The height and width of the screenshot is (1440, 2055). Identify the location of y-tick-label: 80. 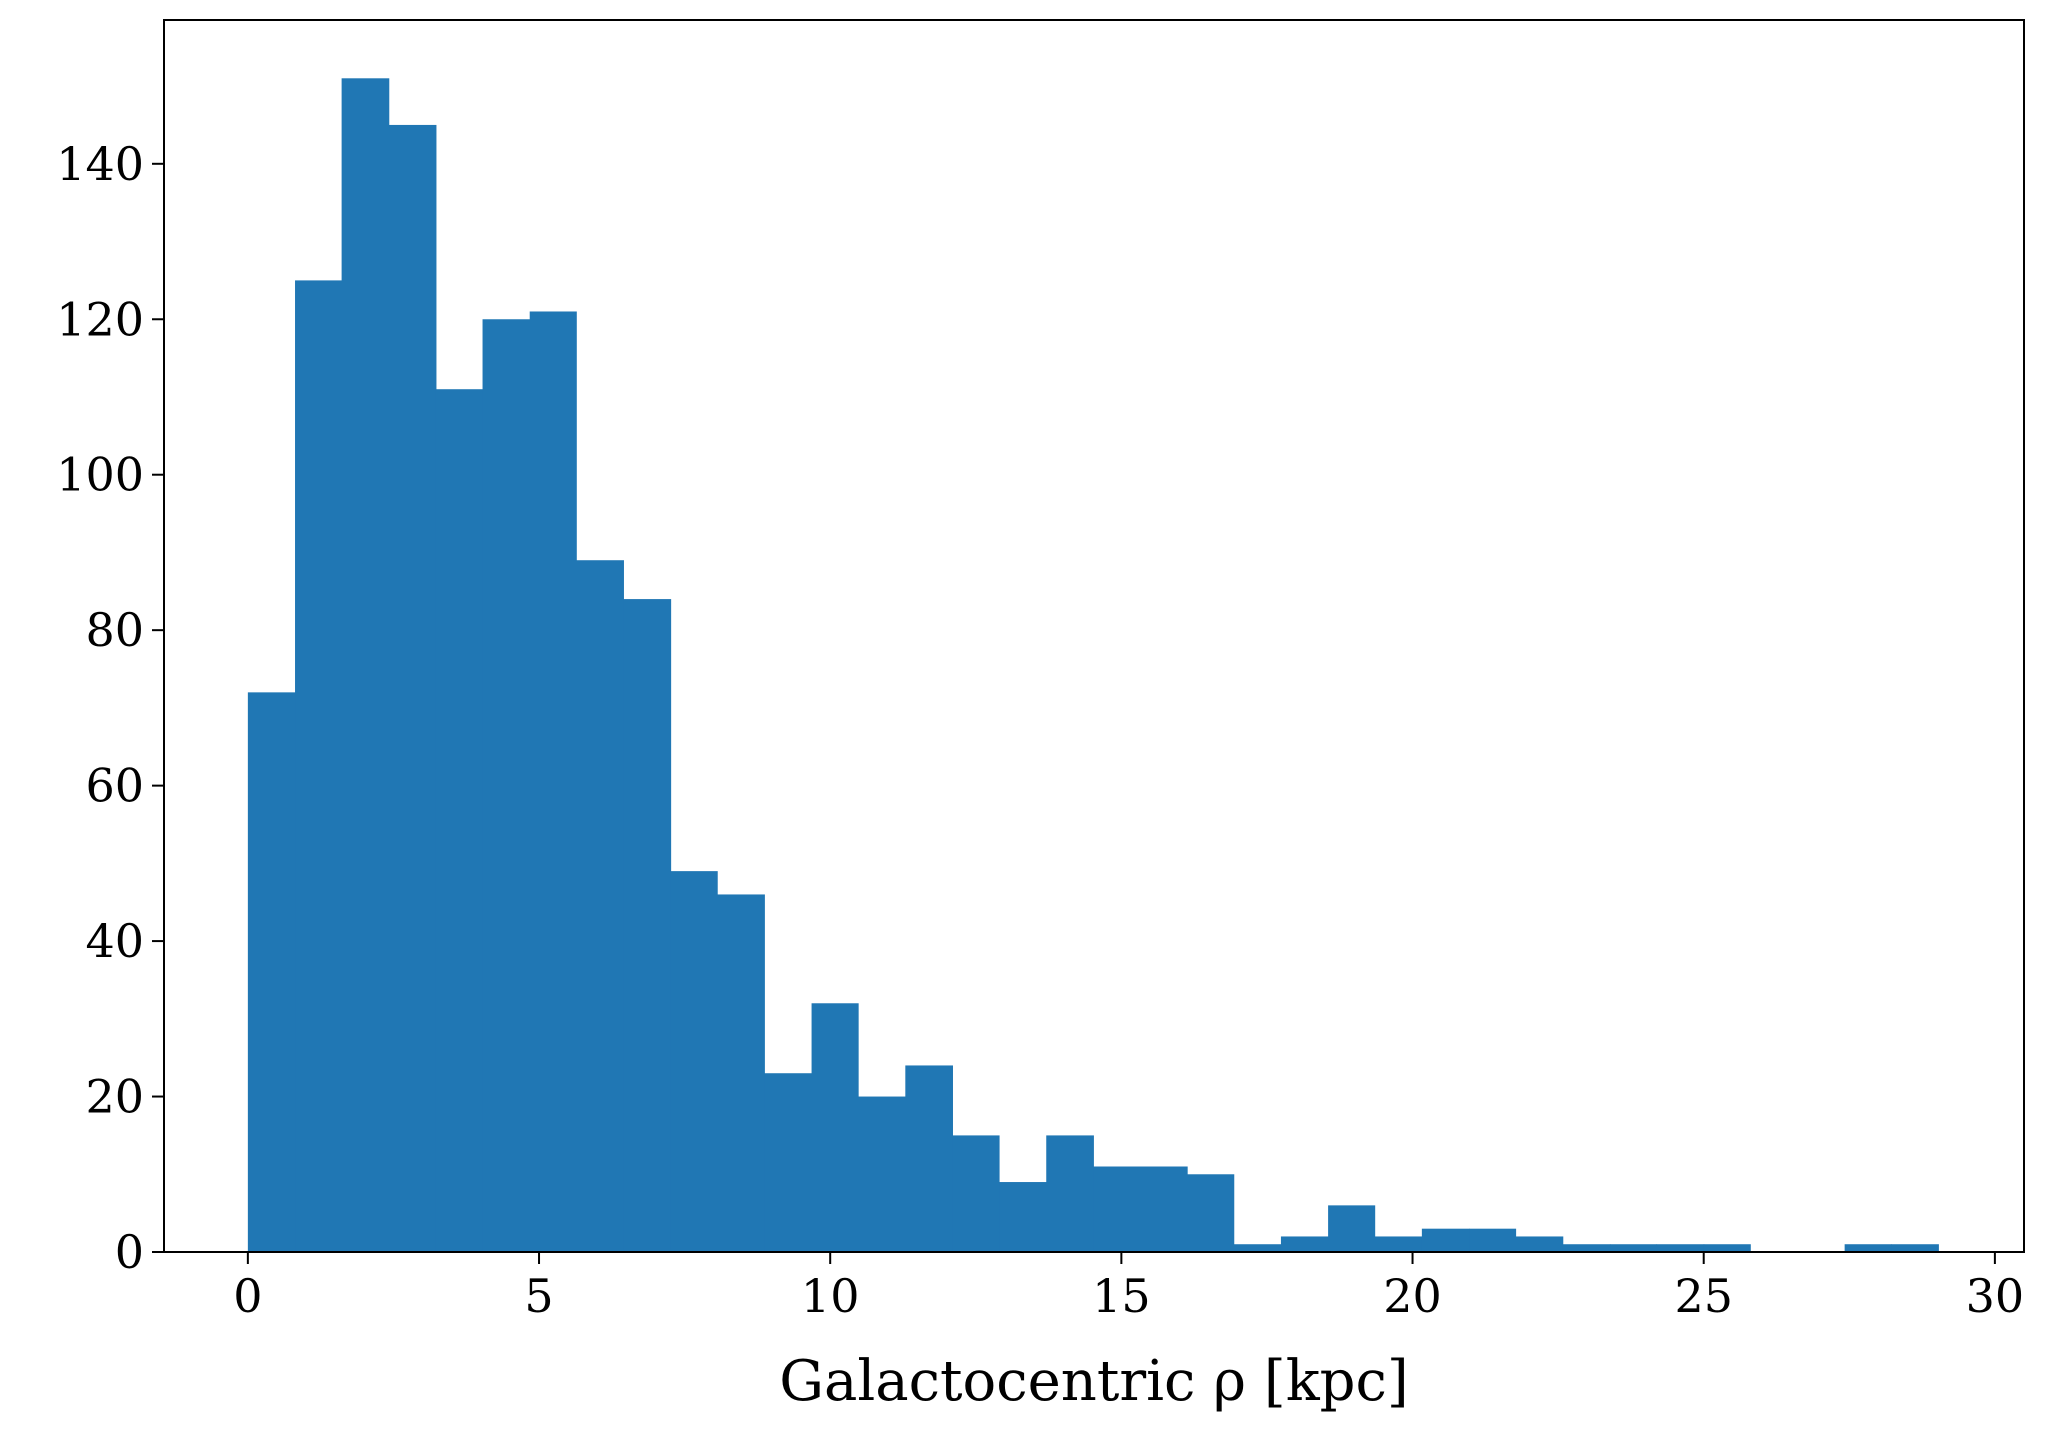
(114, 630).